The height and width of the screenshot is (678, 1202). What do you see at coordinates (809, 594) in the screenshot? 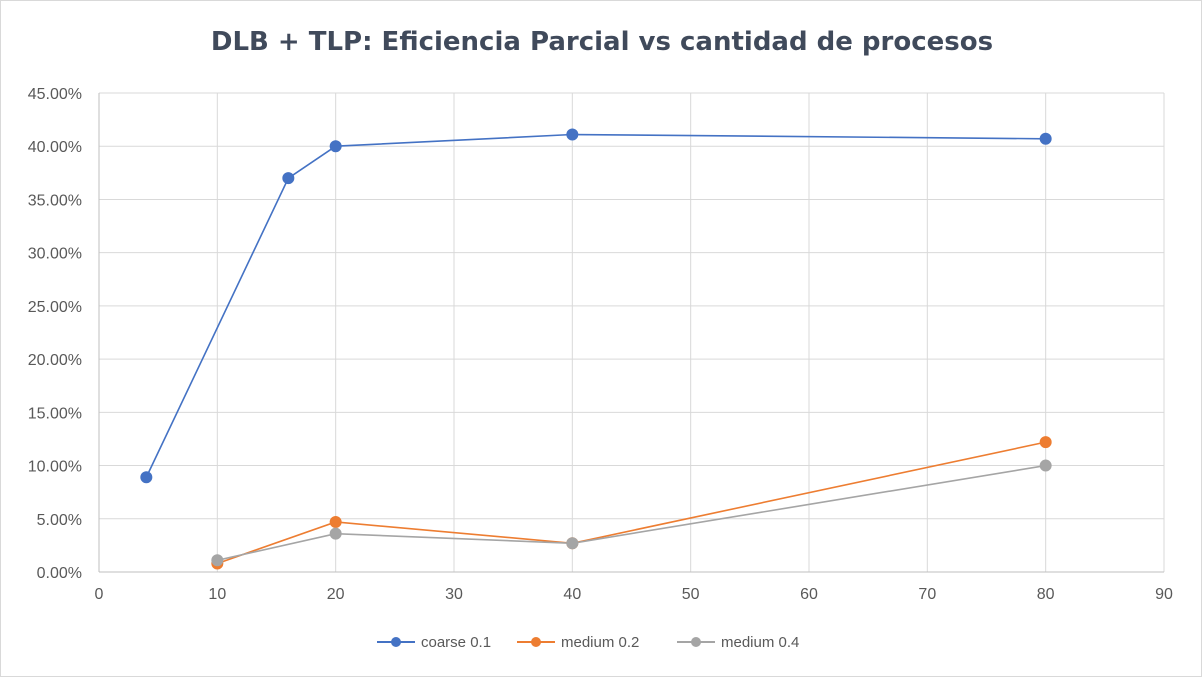
I see `x-tick-label: 60` at bounding box center [809, 594].